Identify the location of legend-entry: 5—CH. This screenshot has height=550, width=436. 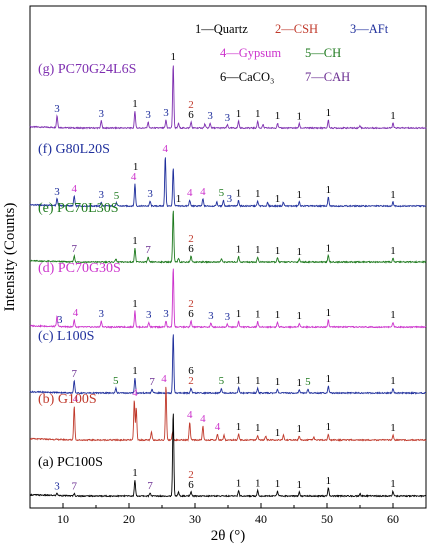
(323, 53).